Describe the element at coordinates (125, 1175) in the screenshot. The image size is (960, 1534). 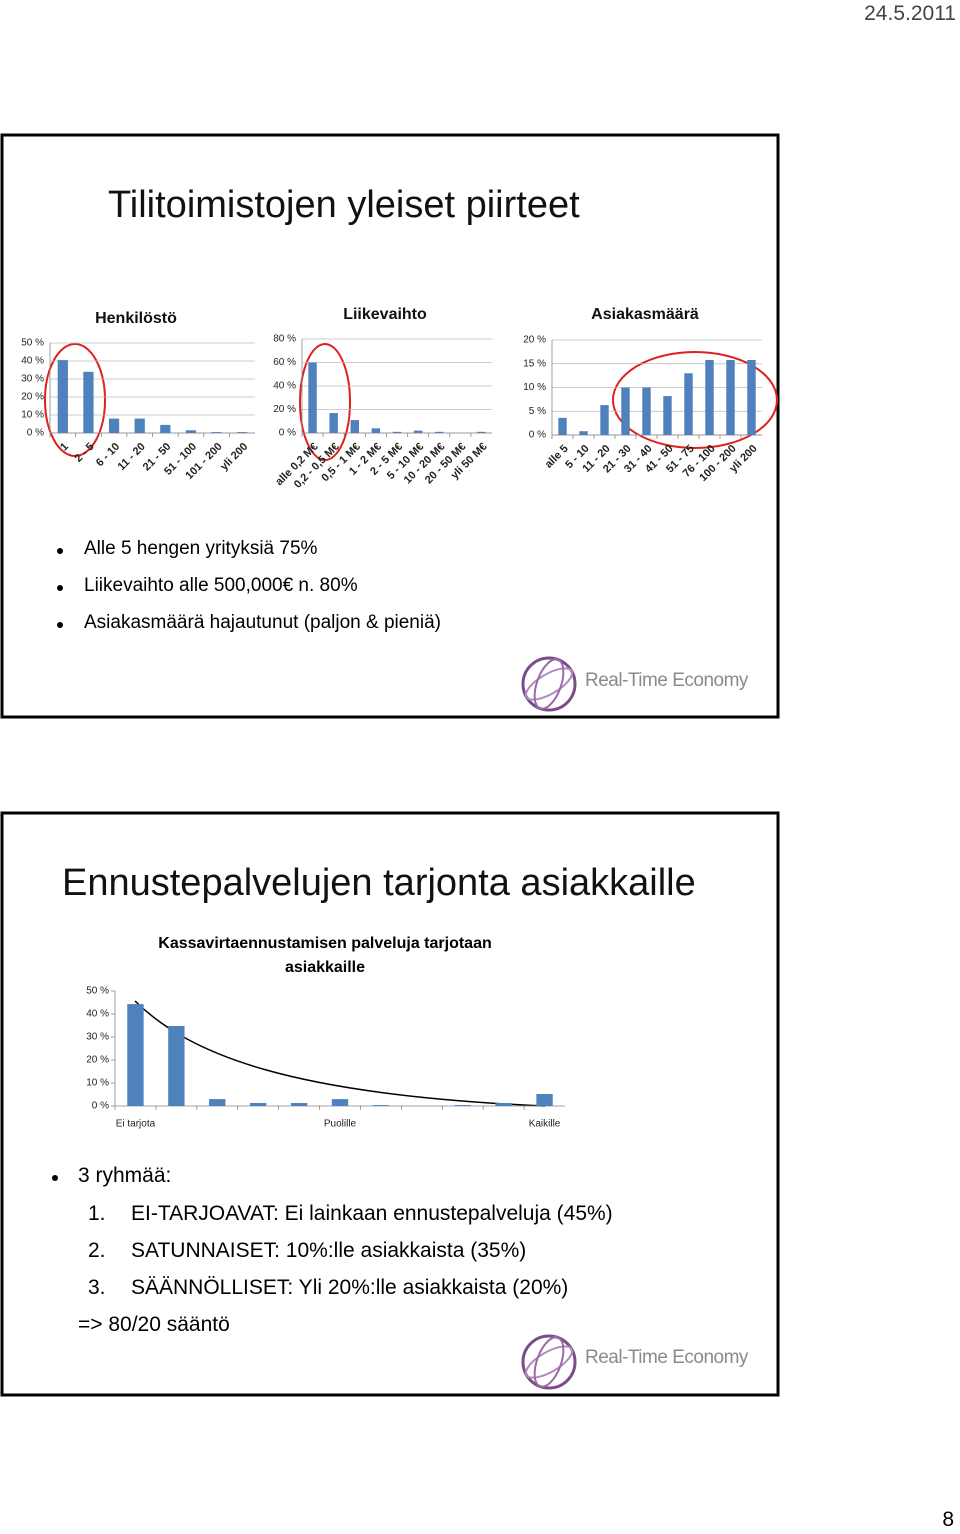
I see `bullet: 3 ryhmää:` at that location.